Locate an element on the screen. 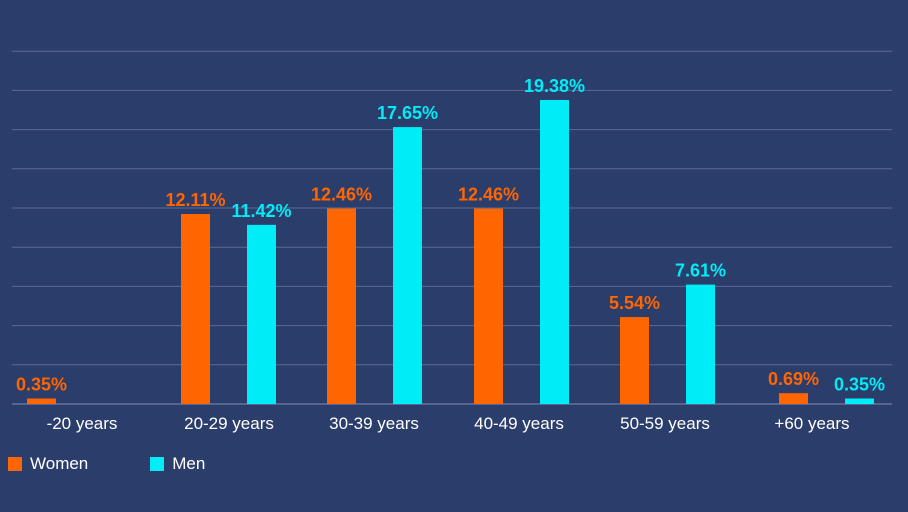  data-label-women: 0.35% is located at coordinates (41, 385).